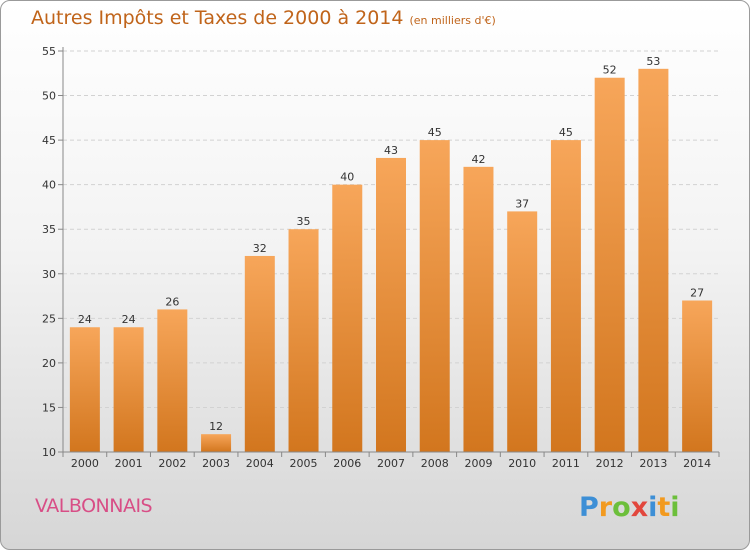 Image resolution: width=750 pixels, height=550 pixels. Describe the element at coordinates (391, 150) in the screenshot. I see `data-label: 43` at that location.